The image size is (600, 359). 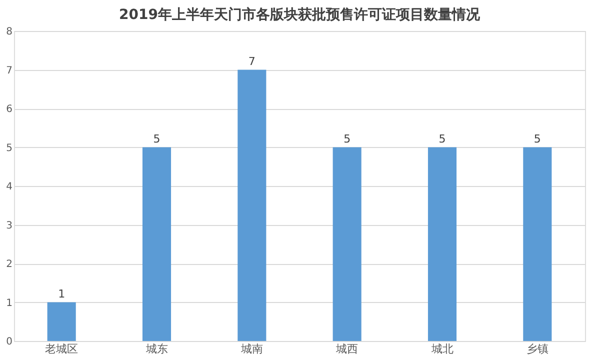 I want to click on data-label: 1, so click(x=62, y=293).